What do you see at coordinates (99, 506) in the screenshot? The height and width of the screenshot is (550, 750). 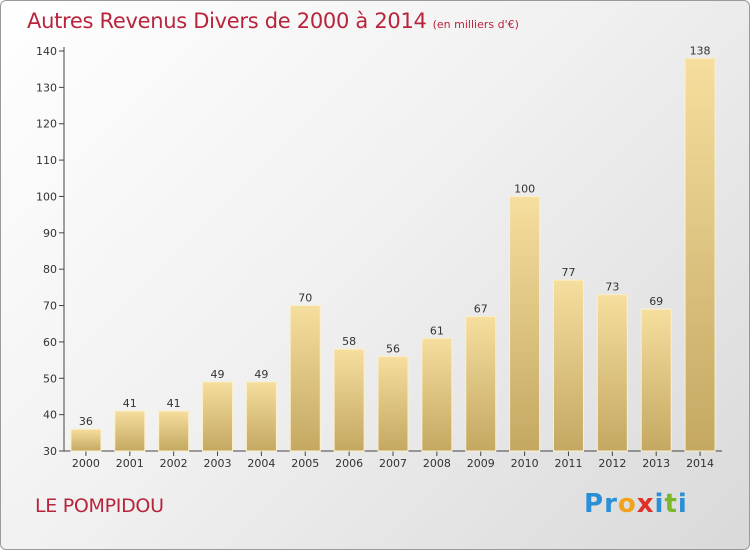 I see `commune-name: LE POMPIDOU` at bounding box center [99, 506].